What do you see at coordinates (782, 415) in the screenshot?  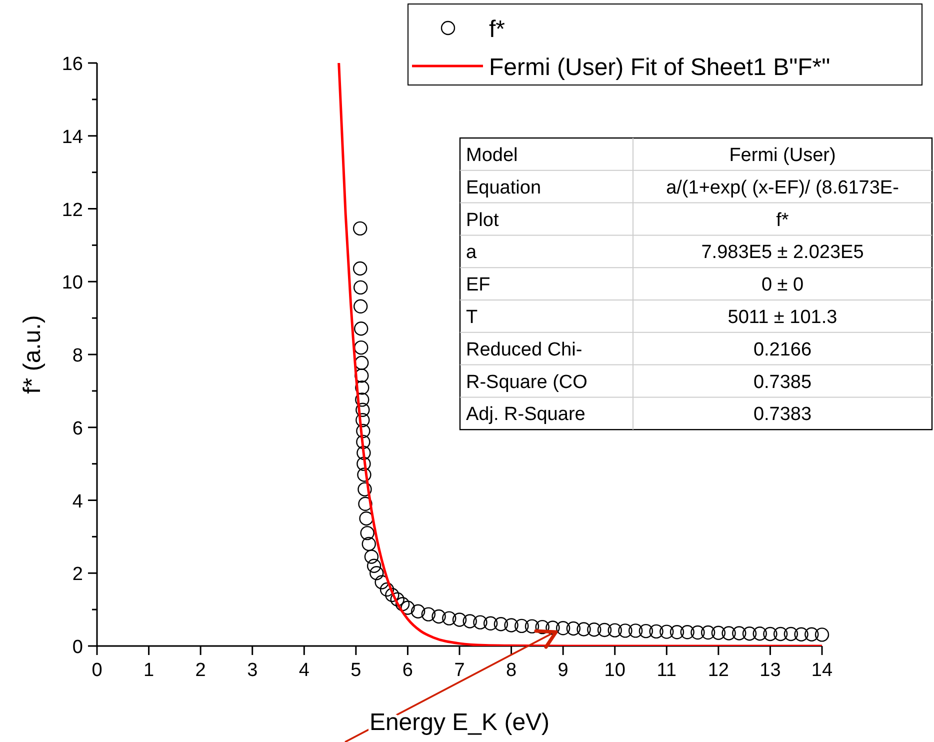 I see `annotation: 0.7383` at bounding box center [782, 415].